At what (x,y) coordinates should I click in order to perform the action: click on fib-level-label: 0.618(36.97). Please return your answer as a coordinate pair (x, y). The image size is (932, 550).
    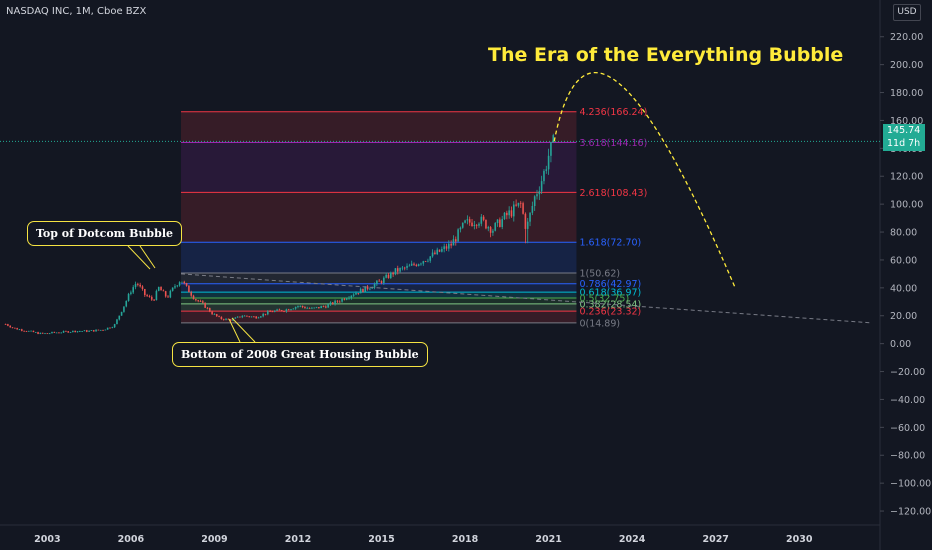
    Looking at the image, I should click on (610, 293).